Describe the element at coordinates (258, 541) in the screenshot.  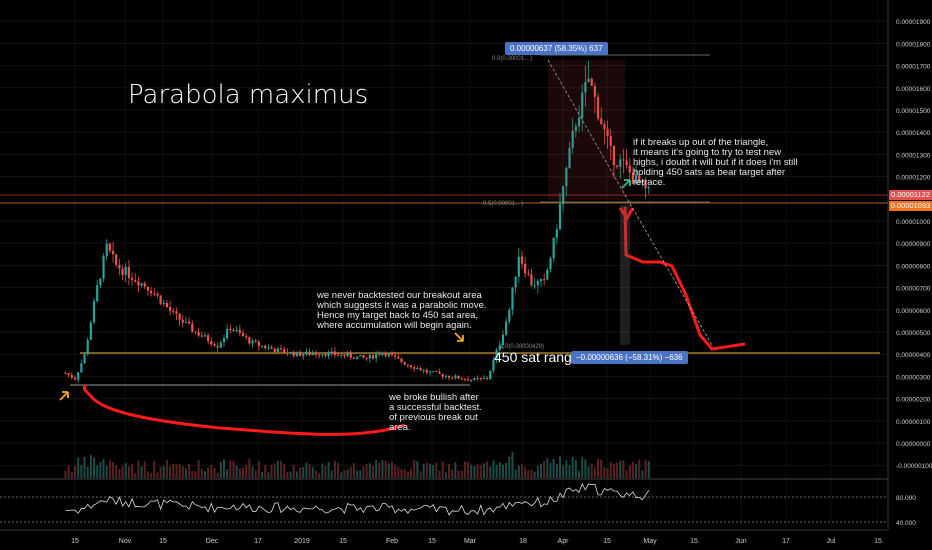
I see `time-tick-label: 17` at that location.